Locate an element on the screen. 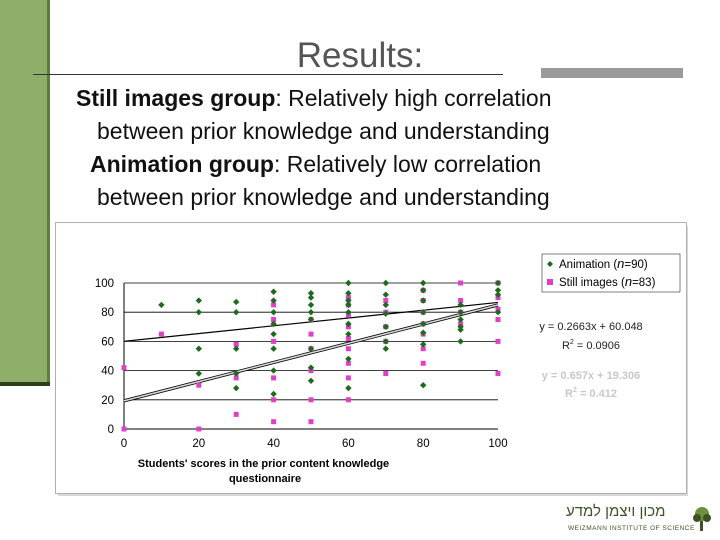 This screenshot has height=540, width=720. data-points is located at coordinates (311, 355).